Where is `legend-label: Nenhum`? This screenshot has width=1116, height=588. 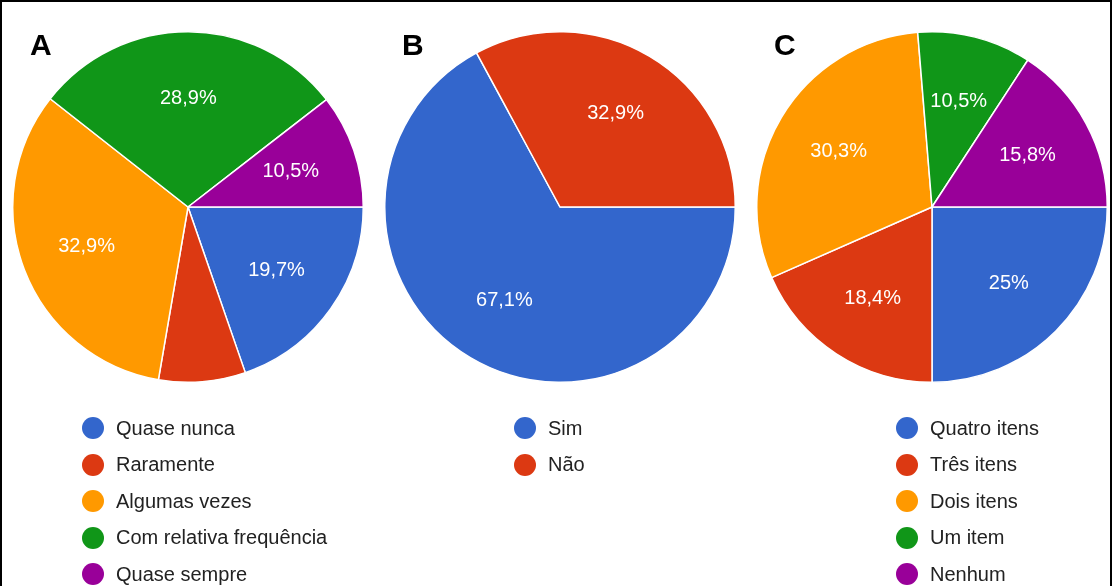 legend-label: Nenhum is located at coordinates (968, 574).